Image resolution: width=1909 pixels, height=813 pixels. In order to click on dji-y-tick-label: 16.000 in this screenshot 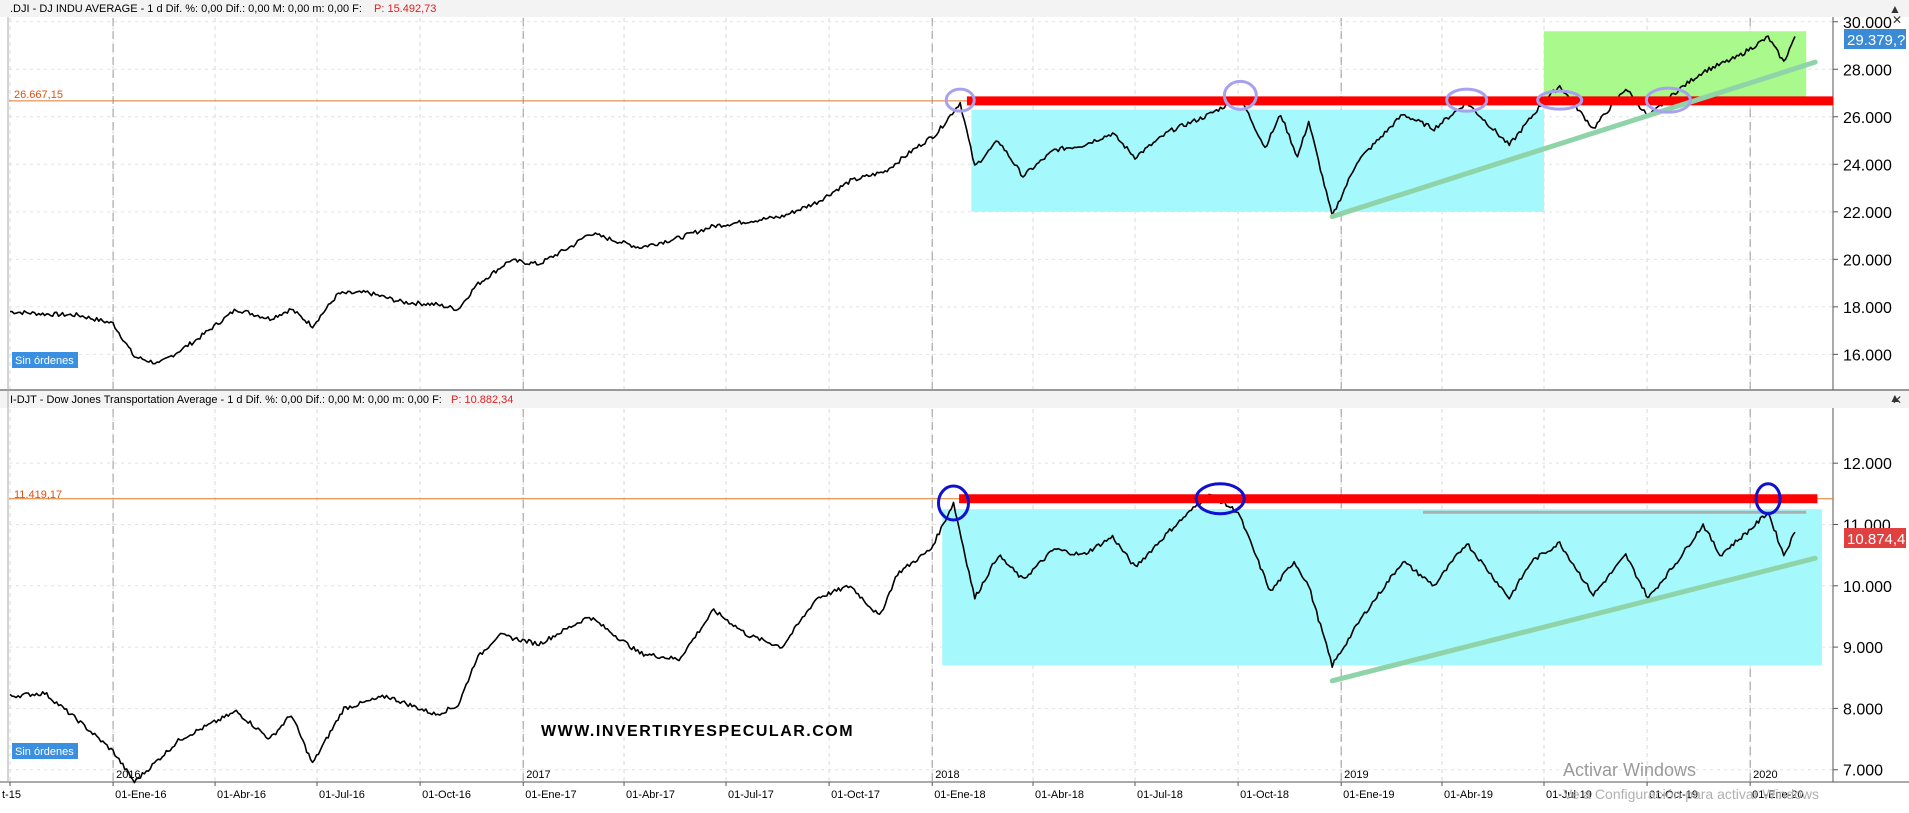, I will do `click(1867, 355)`.